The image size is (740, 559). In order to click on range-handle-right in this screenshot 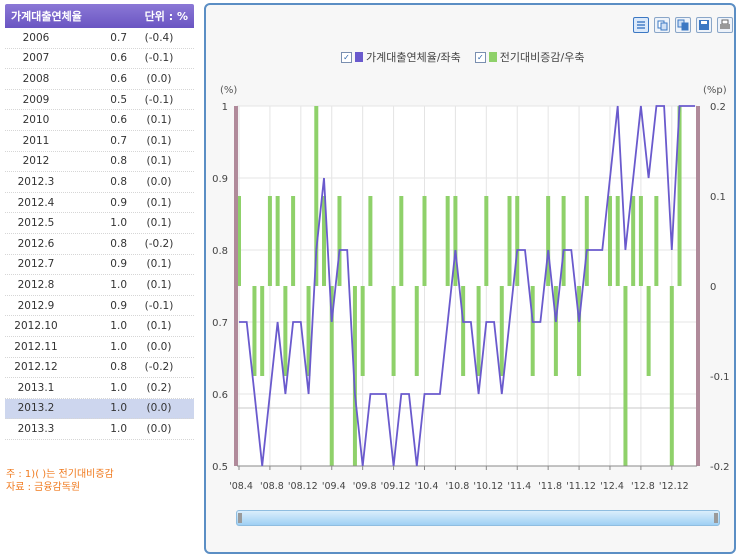, I will do `click(716, 518)`.